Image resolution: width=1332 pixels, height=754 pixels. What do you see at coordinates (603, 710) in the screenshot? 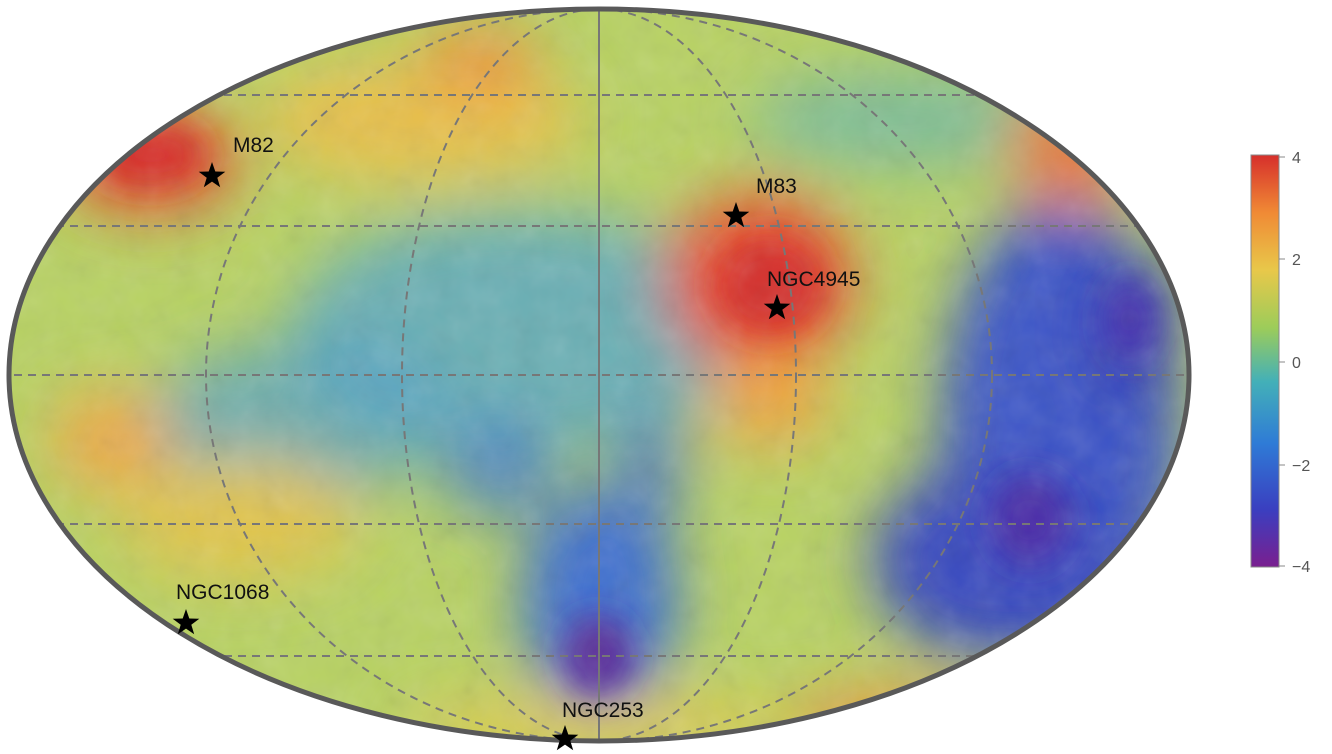
I see `source-label: NGC253` at bounding box center [603, 710].